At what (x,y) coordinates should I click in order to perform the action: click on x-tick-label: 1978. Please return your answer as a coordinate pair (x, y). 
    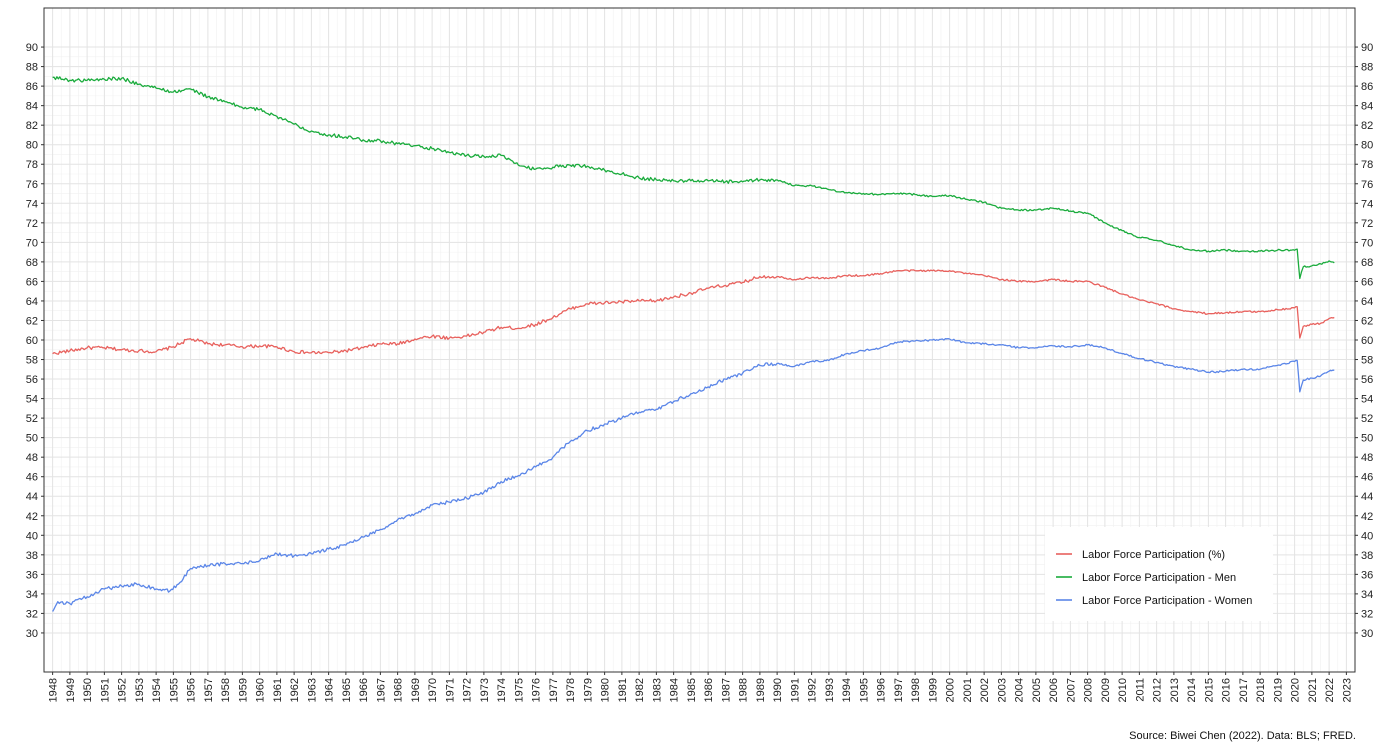
    Looking at the image, I should click on (571, 690).